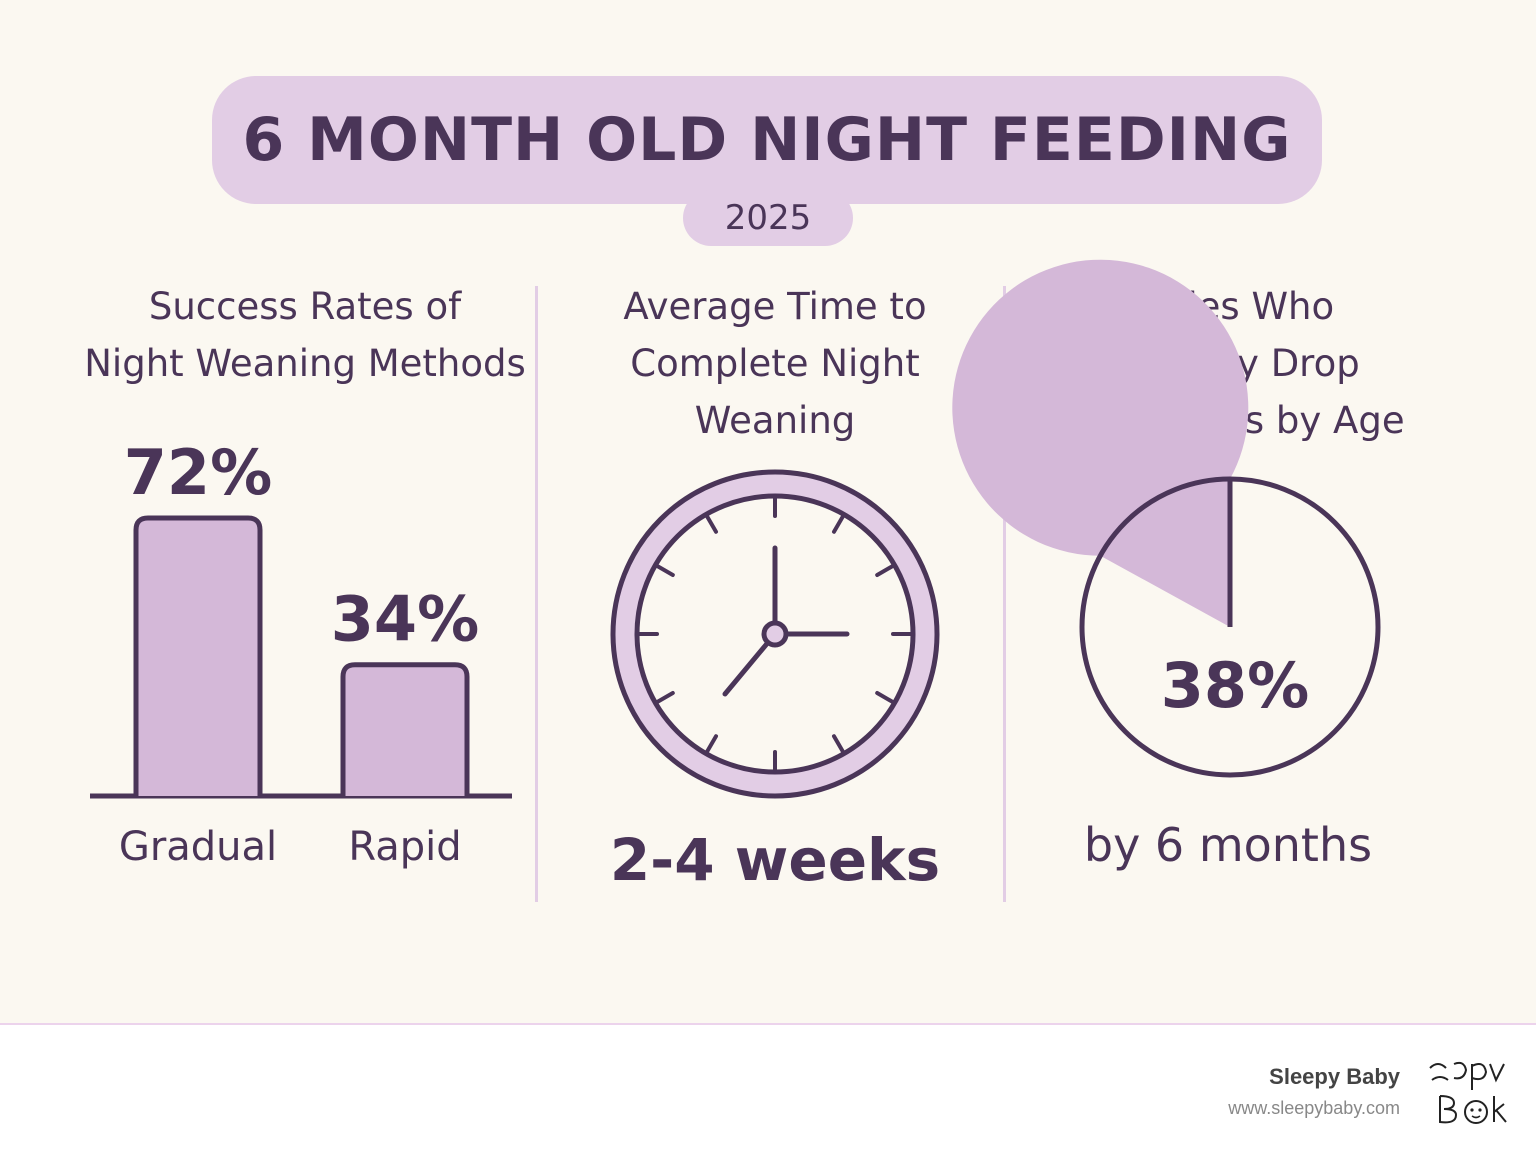 The image size is (1536, 1154). What do you see at coordinates (768, 1024) in the screenshot?
I see `footer-divider` at bounding box center [768, 1024].